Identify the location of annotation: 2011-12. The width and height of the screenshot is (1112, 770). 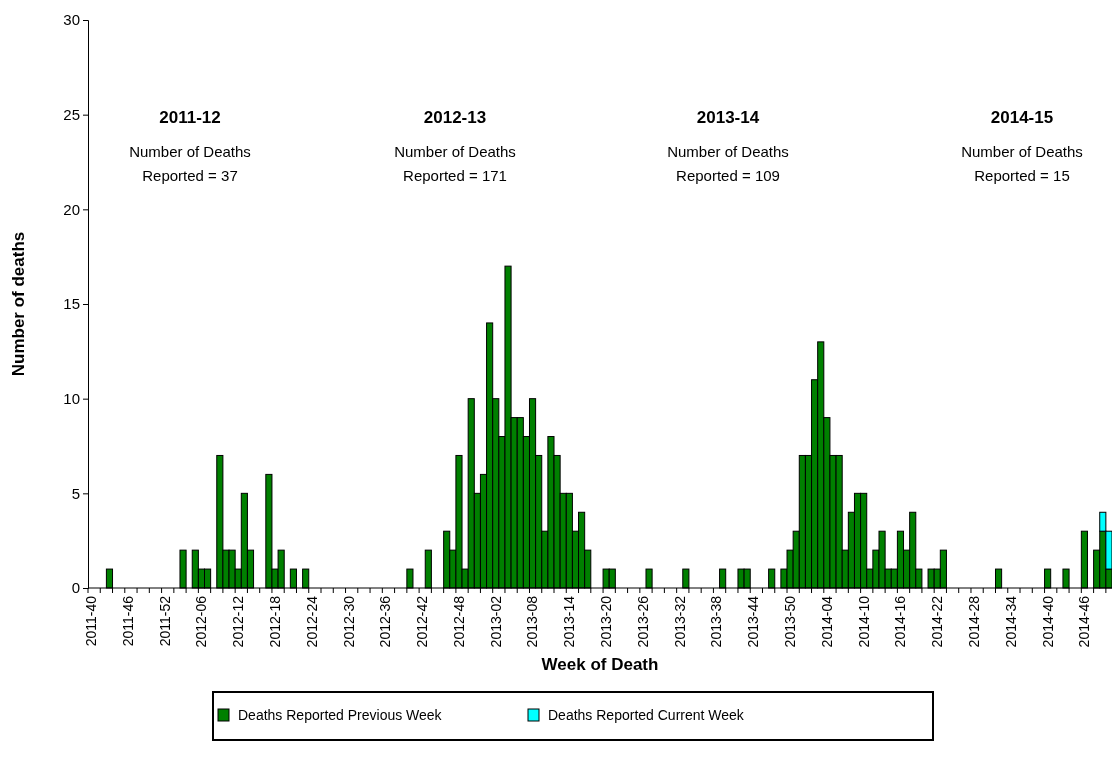
(190, 117).